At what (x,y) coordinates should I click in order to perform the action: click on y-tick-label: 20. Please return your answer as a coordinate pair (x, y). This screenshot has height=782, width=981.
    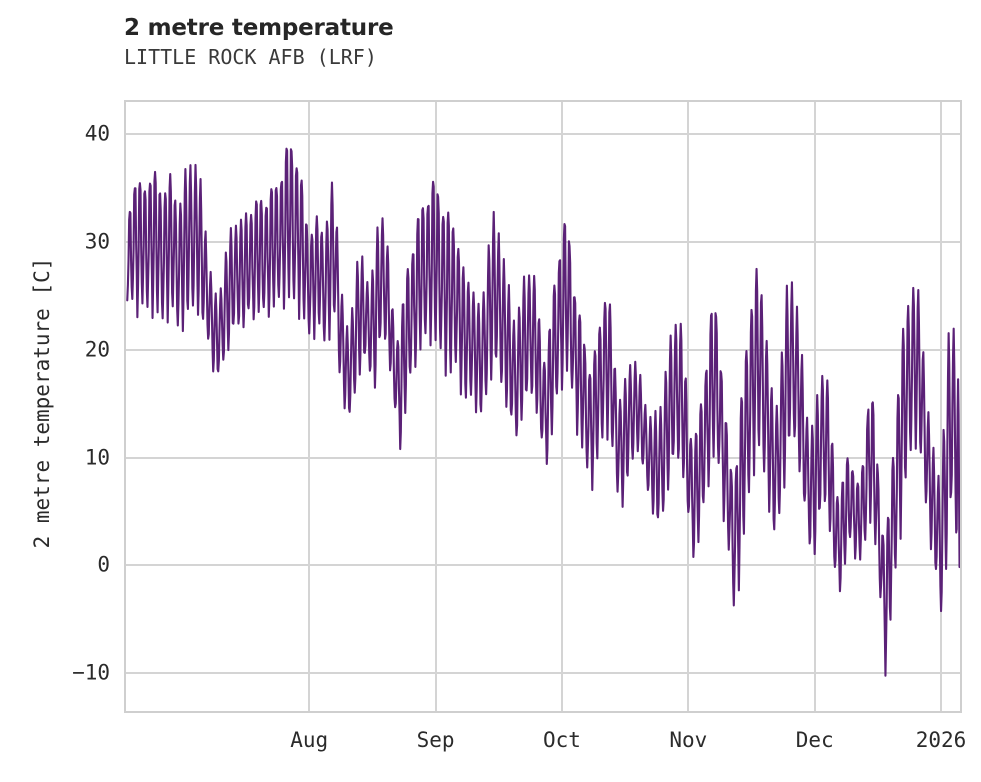
    Looking at the image, I should click on (97, 349).